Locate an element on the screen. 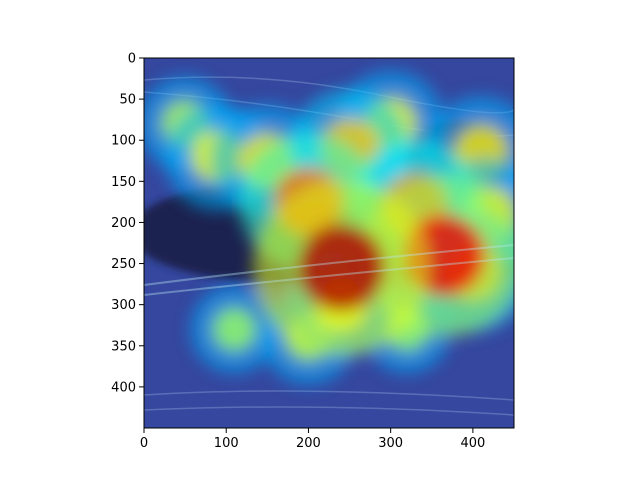 Image resolution: width=640 pixels, height=480 pixels. y-tick-label: 100 is located at coordinates (123, 141).